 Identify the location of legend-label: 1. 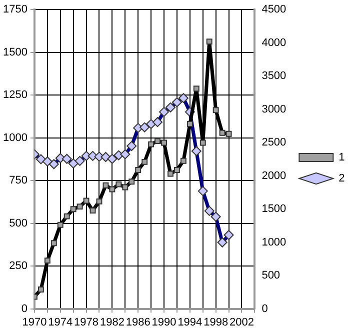
(341, 158).